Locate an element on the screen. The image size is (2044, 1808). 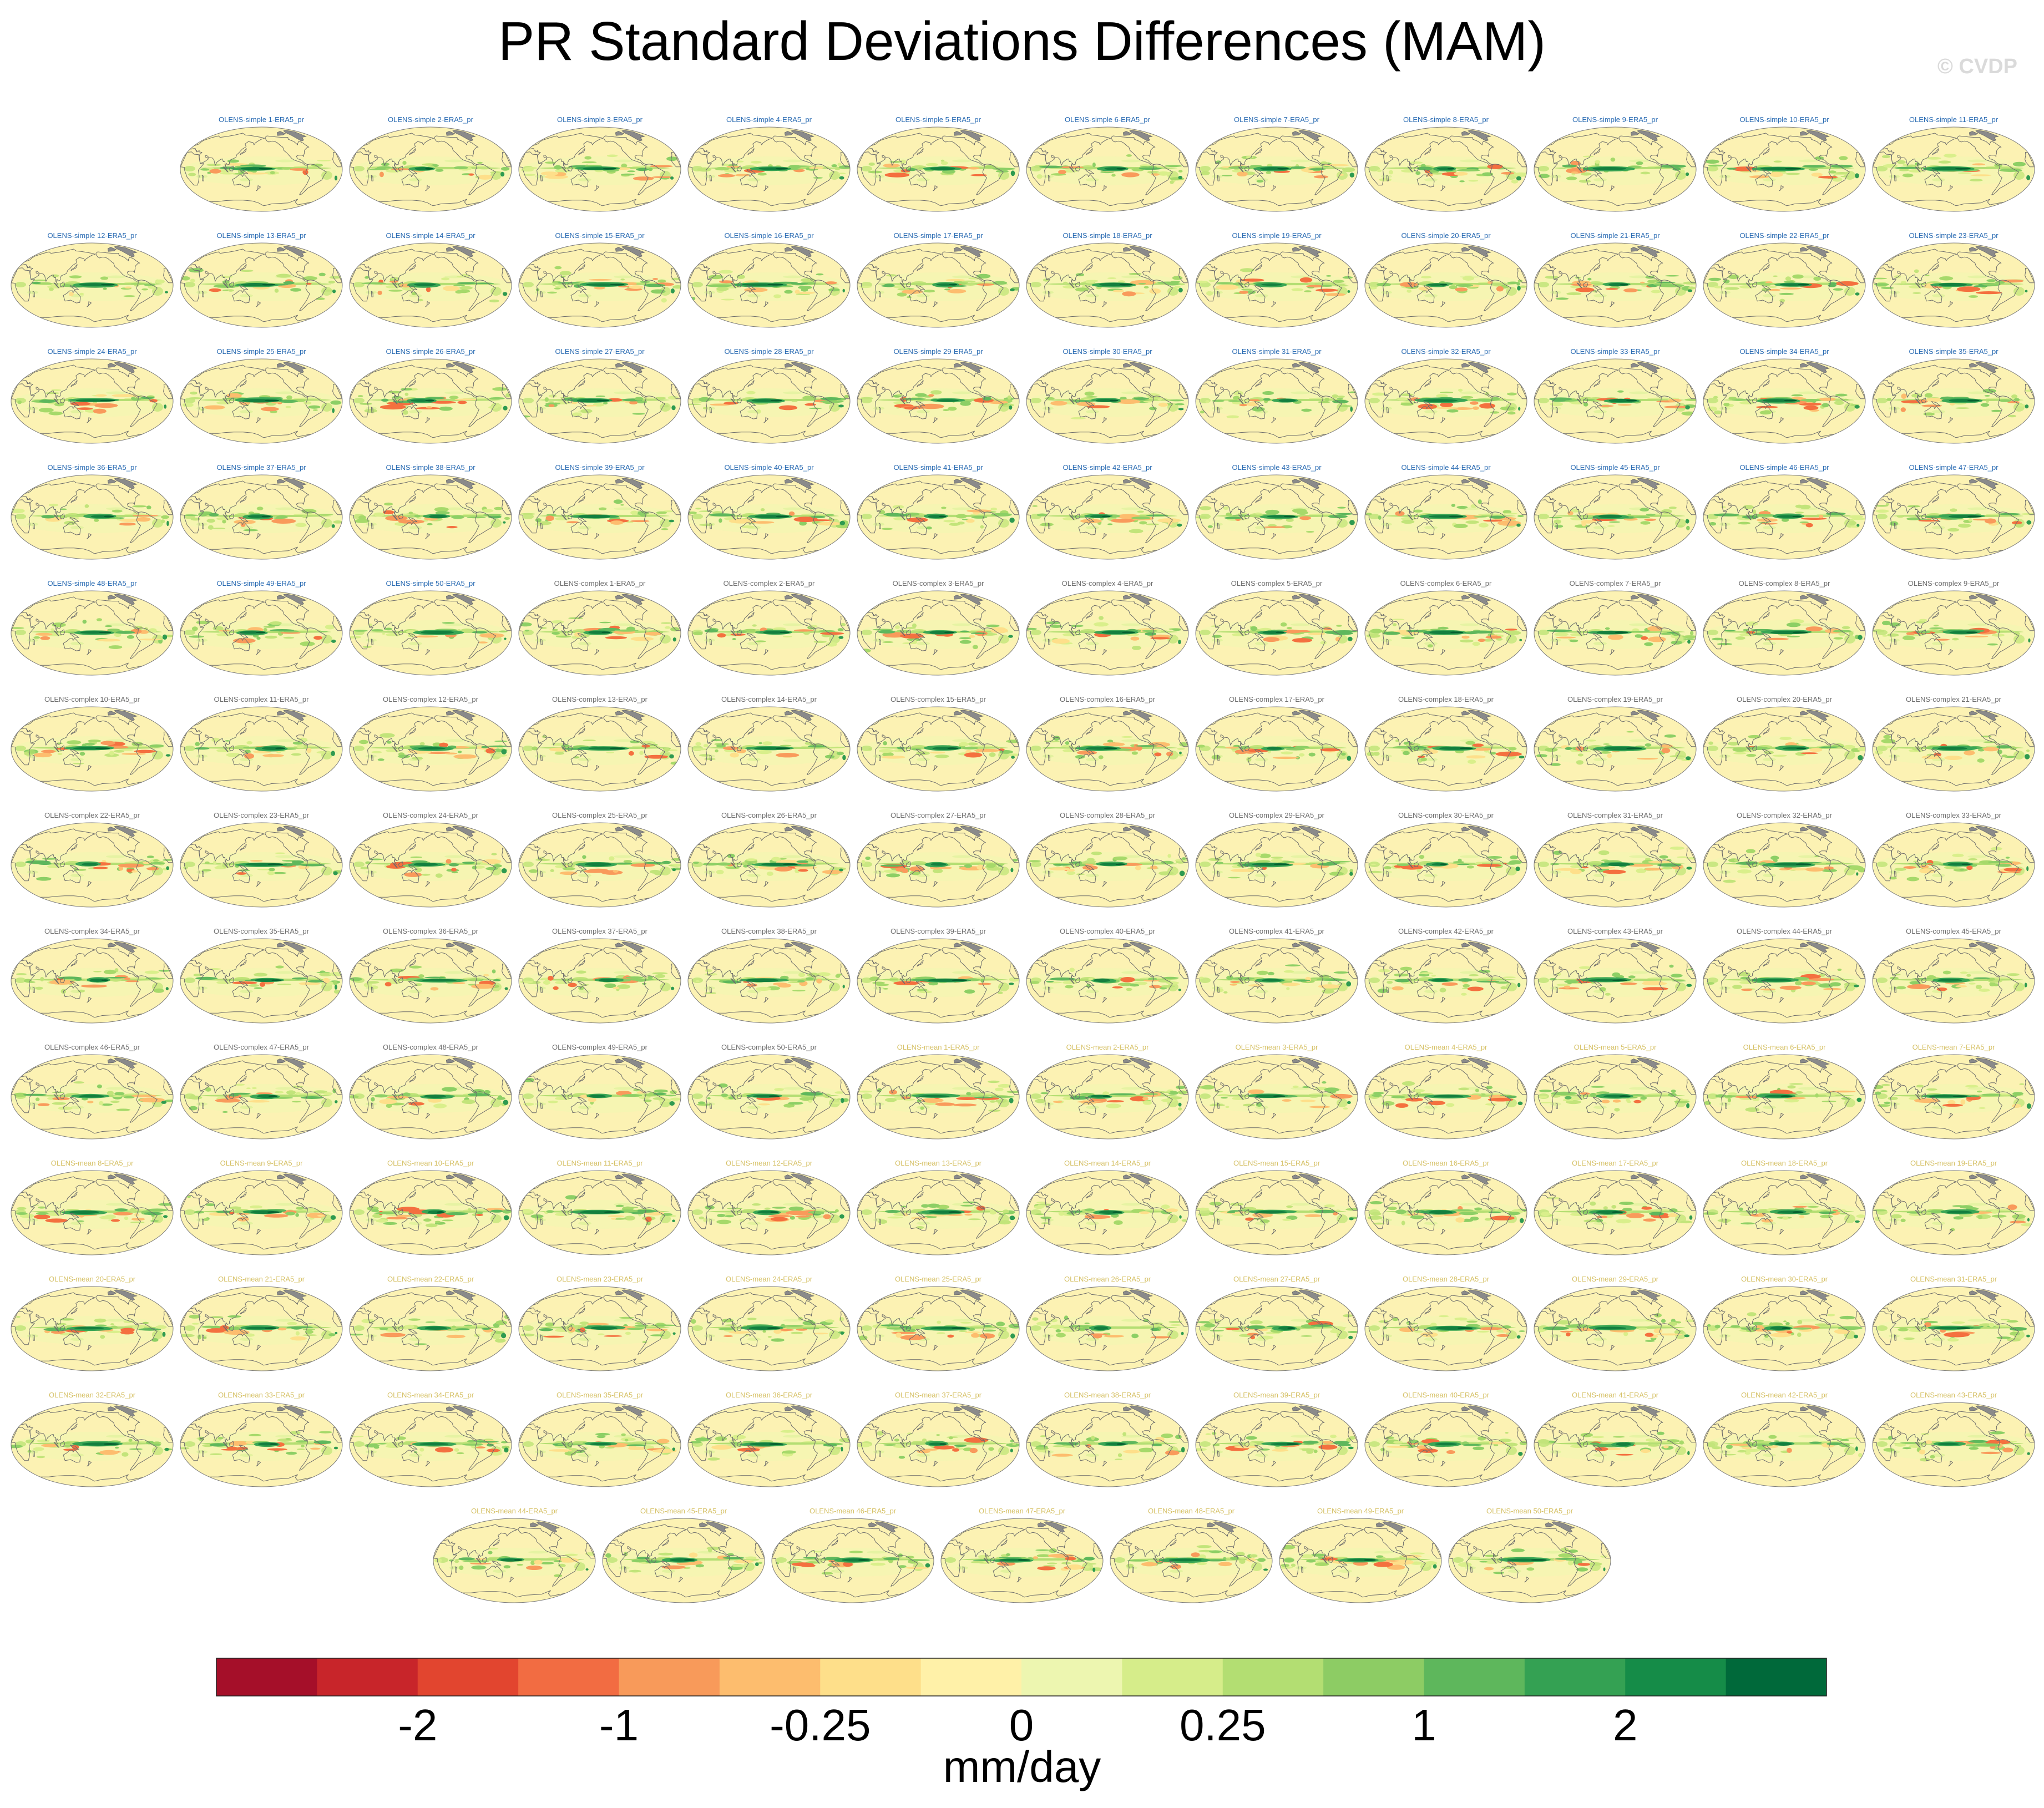
map-panel: OLENS-simple 13-ERA5_pr is located at coordinates (262, 279).